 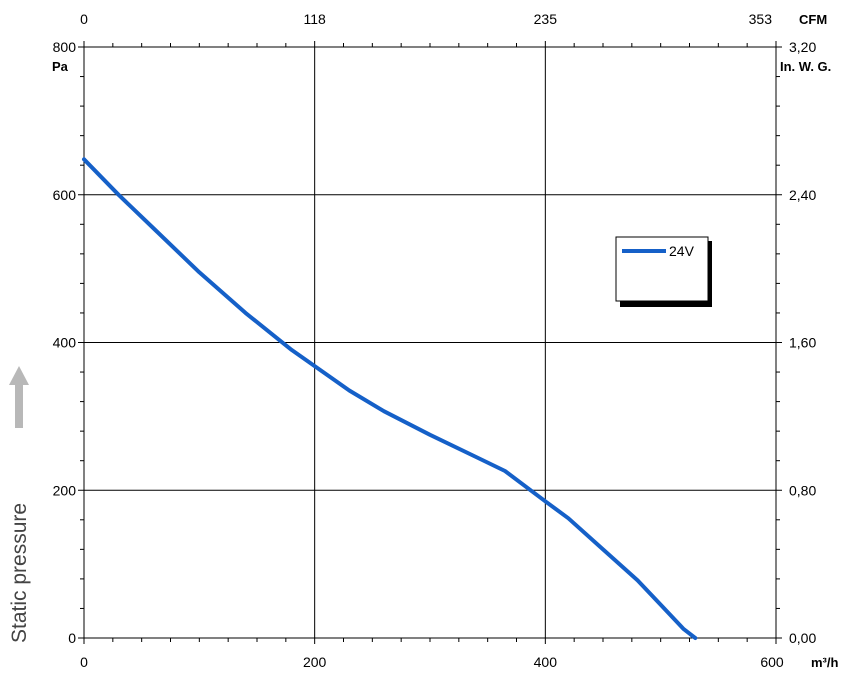 I want to click on y-right-tick-label: 0,00, so click(x=802, y=638).